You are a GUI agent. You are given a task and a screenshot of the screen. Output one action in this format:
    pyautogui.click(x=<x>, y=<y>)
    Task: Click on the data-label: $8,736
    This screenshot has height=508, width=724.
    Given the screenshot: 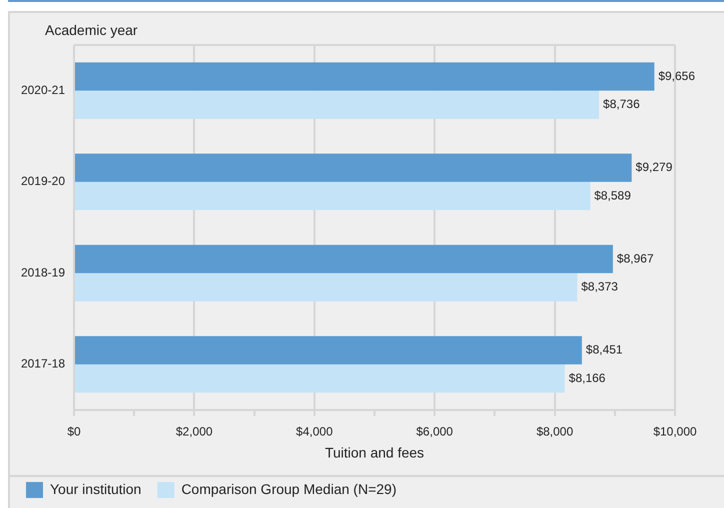 What is the action you would take?
    pyautogui.click(x=621, y=104)
    